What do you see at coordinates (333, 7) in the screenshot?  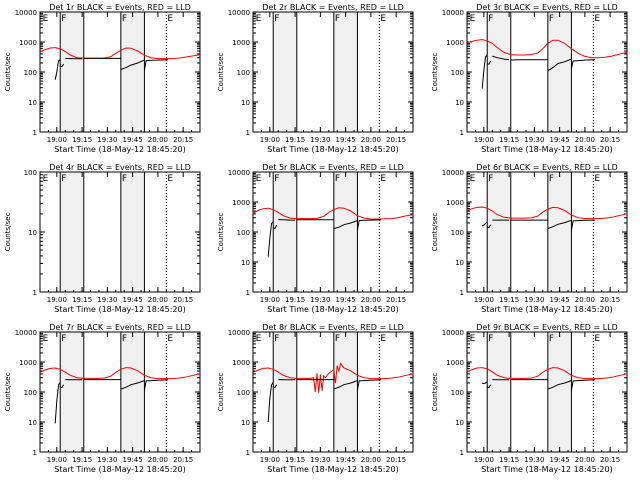 I see `panel-title: Det 2r BLACK = Events, RED = LLD` at bounding box center [333, 7].